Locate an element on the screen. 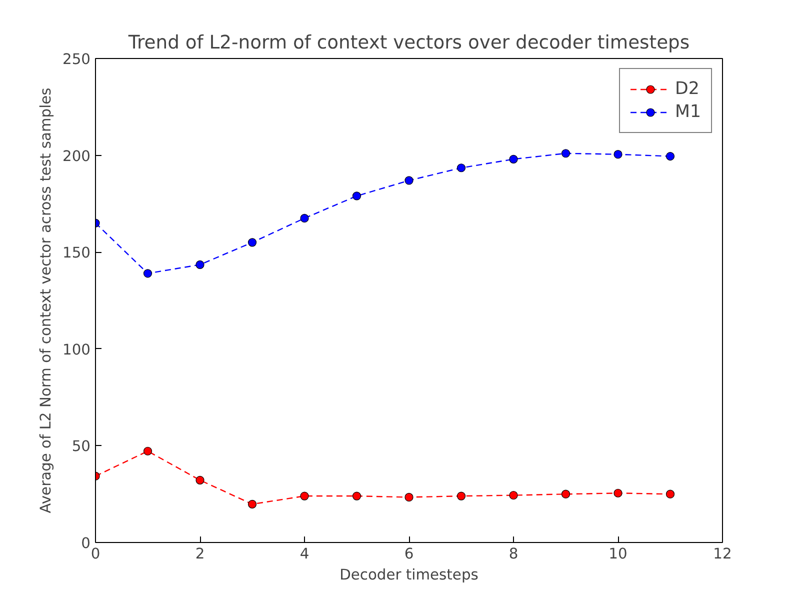  y-axis-title: Average of L2 Norm of context vector across test samples is located at coordinates (46, 301).